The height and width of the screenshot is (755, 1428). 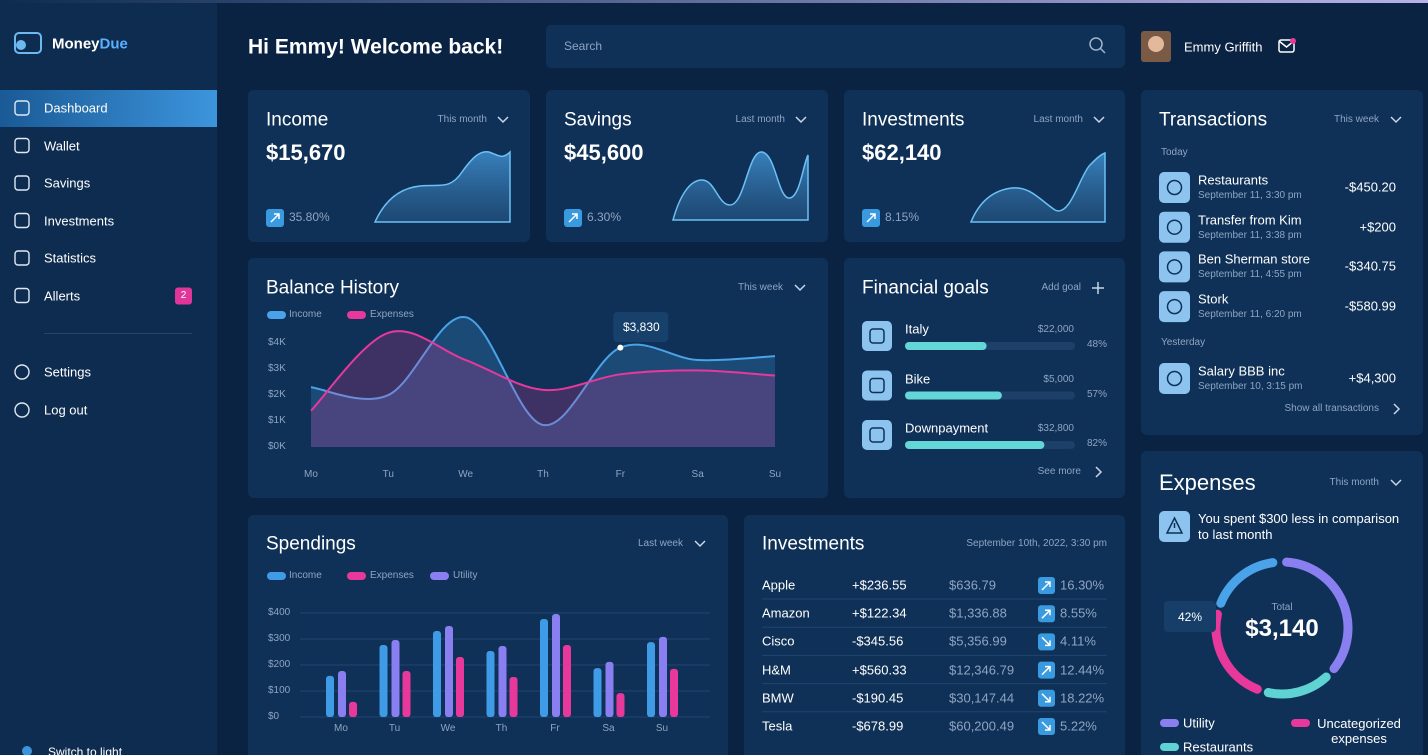 What do you see at coordinates (67, 183) in the screenshot?
I see `nav-item: Savings` at bounding box center [67, 183].